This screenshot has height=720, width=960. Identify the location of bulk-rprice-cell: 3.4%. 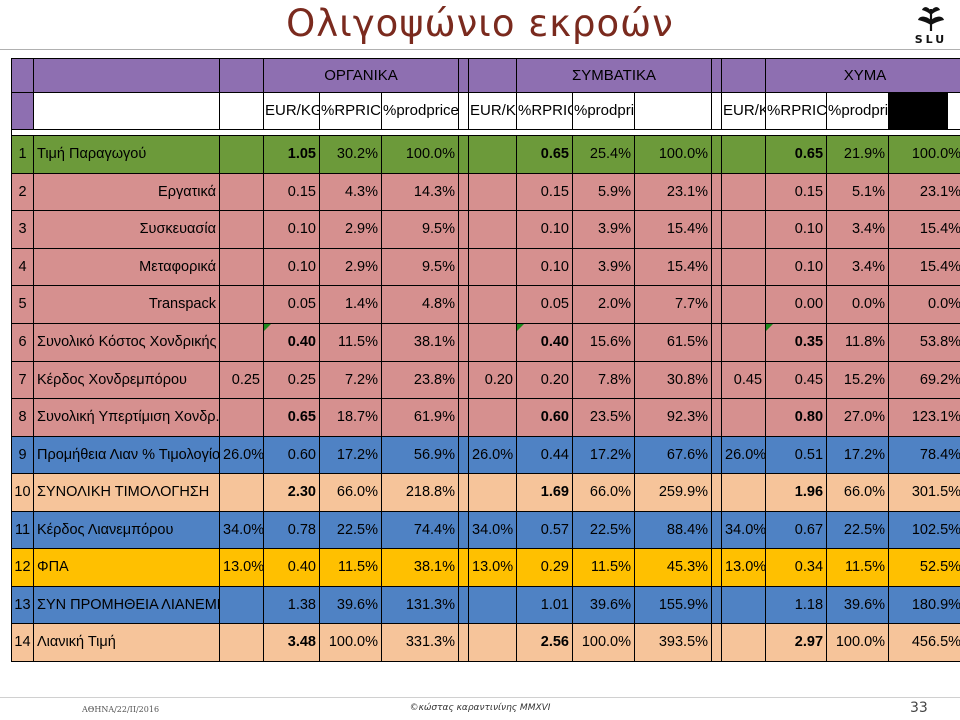
(858, 229).